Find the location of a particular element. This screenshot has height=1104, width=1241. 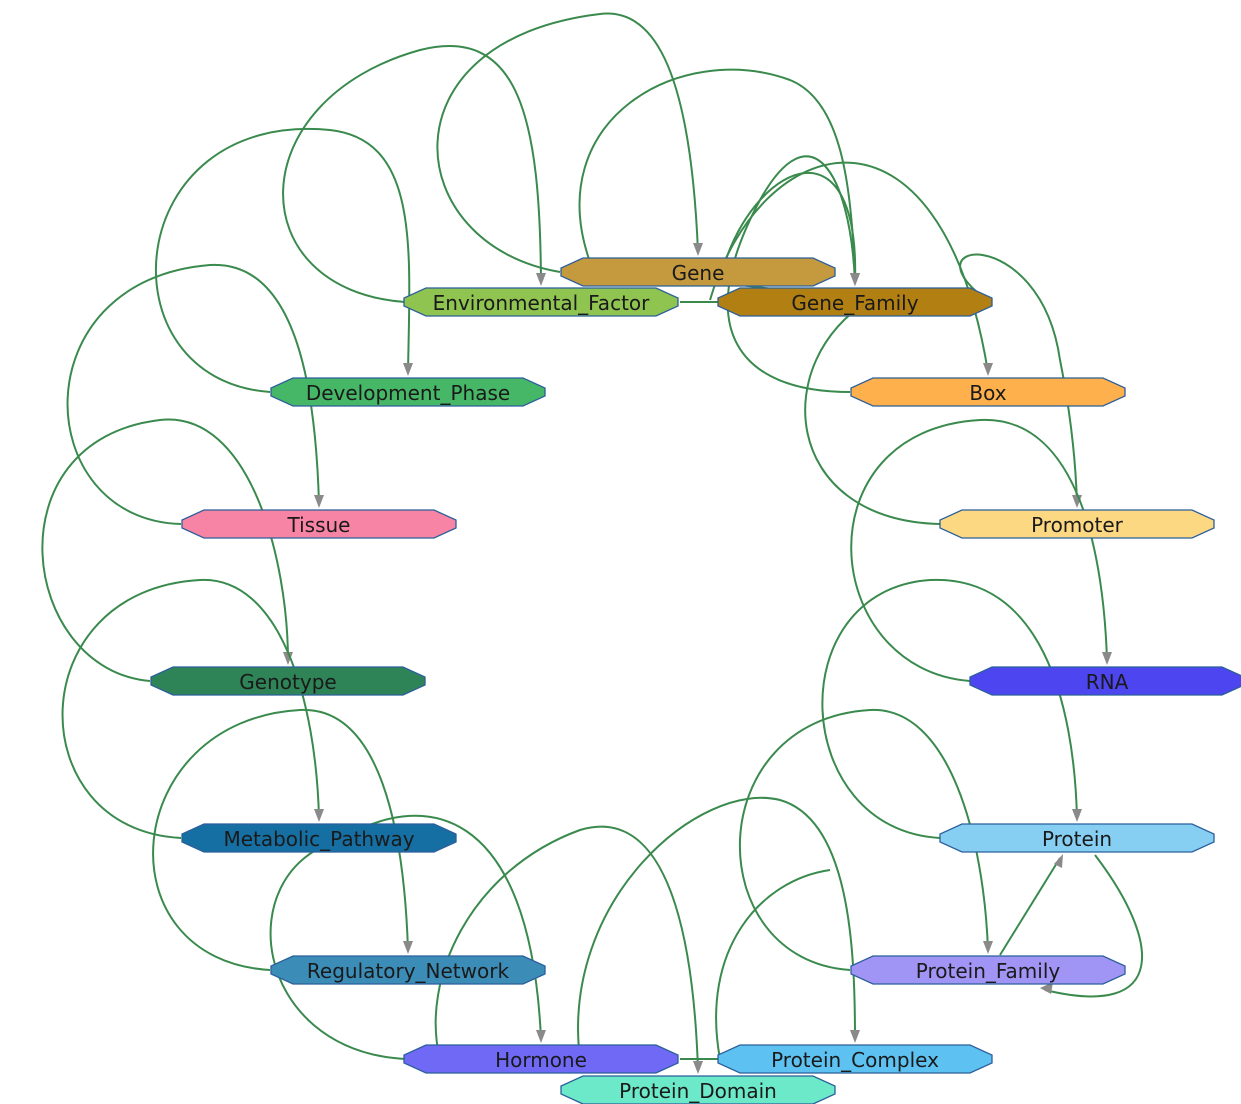

node-label: Development_Phase is located at coordinates (408, 393).